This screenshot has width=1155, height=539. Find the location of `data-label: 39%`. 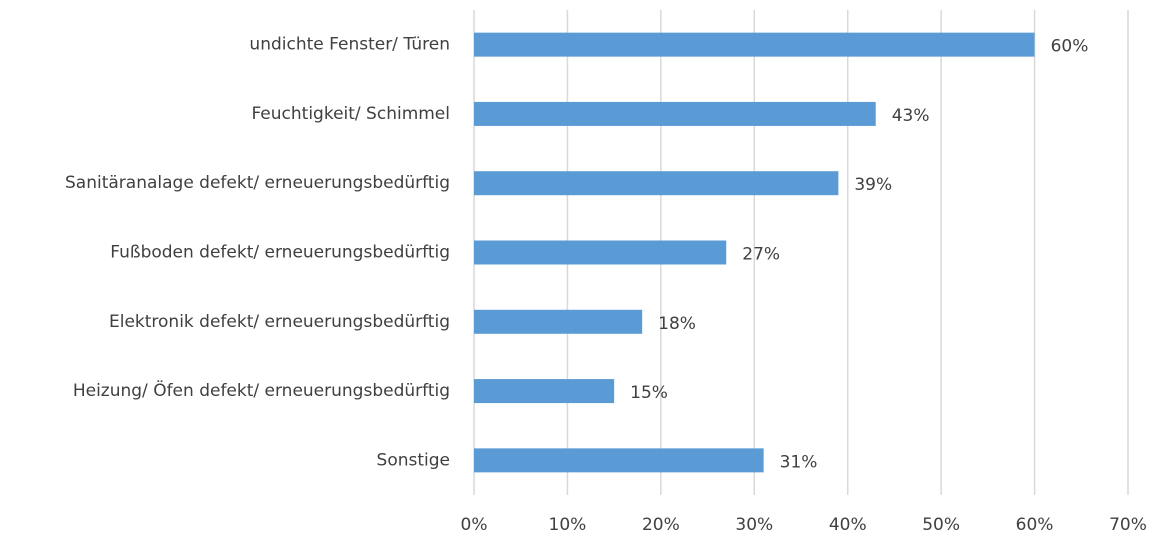

data-label: 39% is located at coordinates (873, 185).